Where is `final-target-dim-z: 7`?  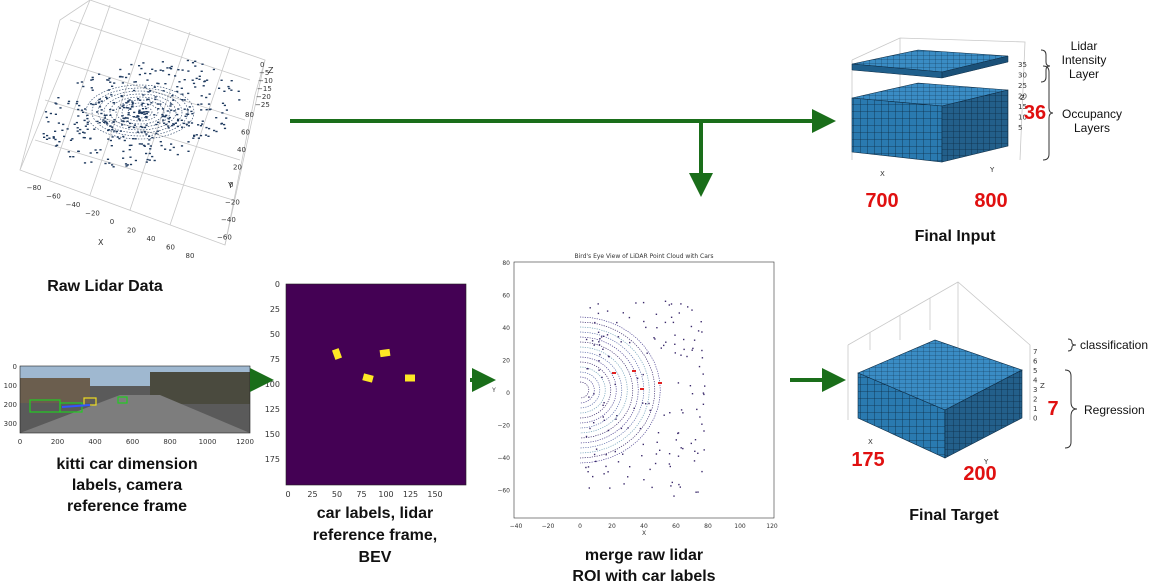 final-target-dim-z: 7 is located at coordinates (1052, 409).